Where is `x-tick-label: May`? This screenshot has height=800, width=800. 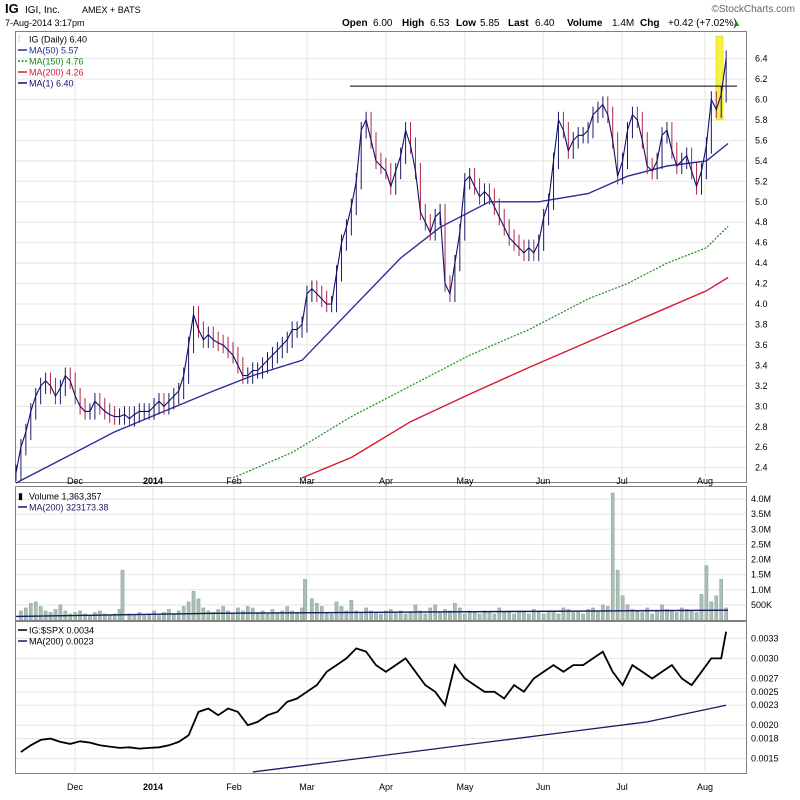
x-tick-label: May is located at coordinates (465, 787).